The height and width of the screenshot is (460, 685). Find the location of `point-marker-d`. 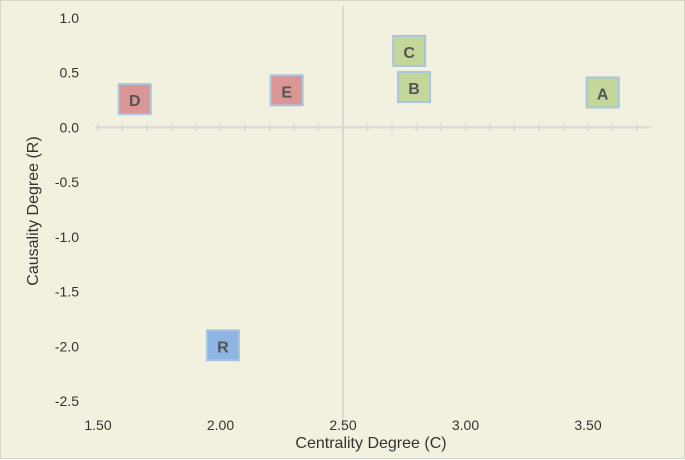

point-marker-d is located at coordinates (134, 99).